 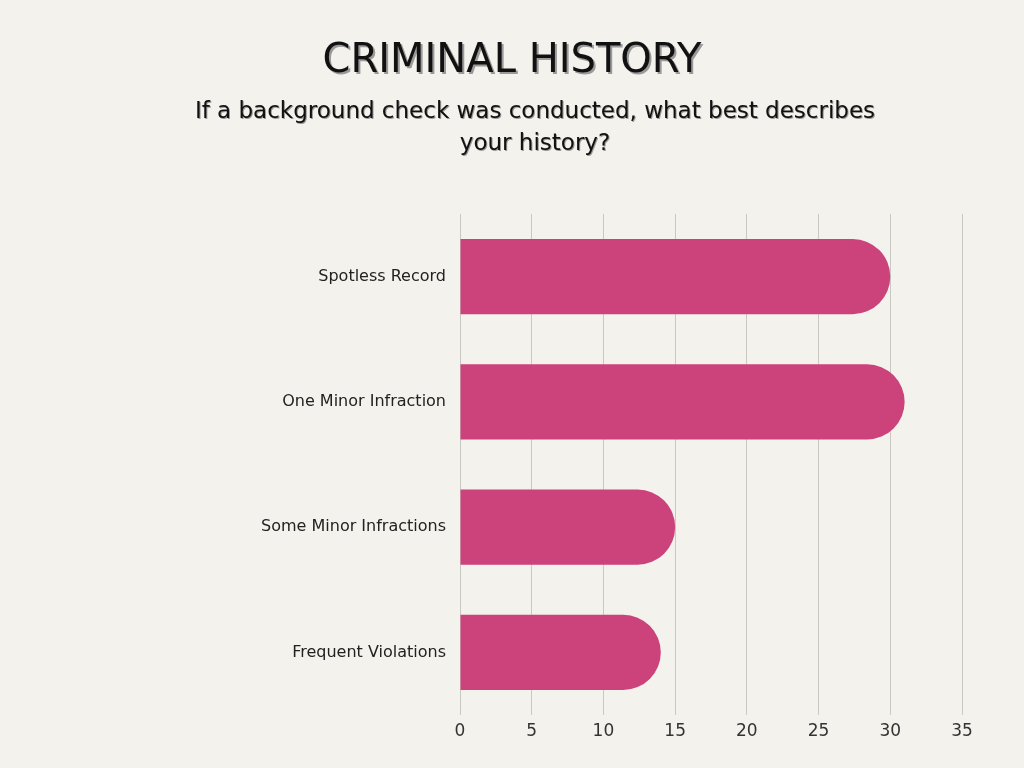 What do you see at coordinates (532, 729) in the screenshot?
I see `x-tick-label: 5` at bounding box center [532, 729].